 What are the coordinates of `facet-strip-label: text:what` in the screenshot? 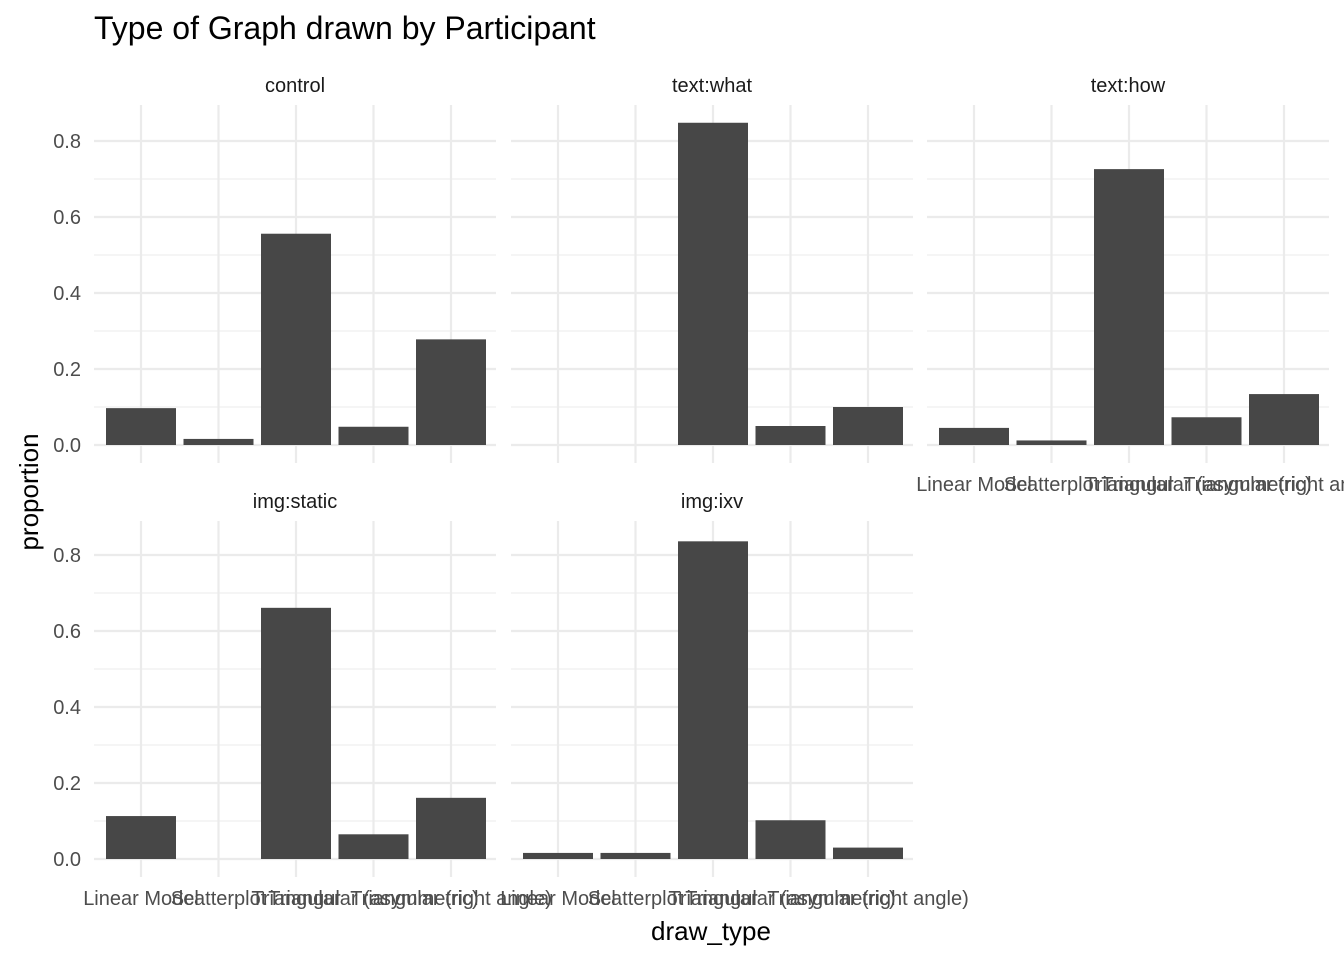 It's located at (712, 86).